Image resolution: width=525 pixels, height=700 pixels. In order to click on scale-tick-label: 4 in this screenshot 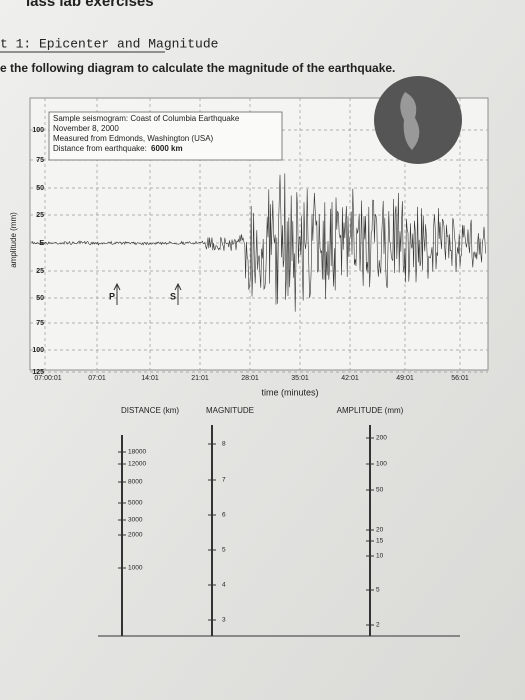, I will do `click(224, 585)`.